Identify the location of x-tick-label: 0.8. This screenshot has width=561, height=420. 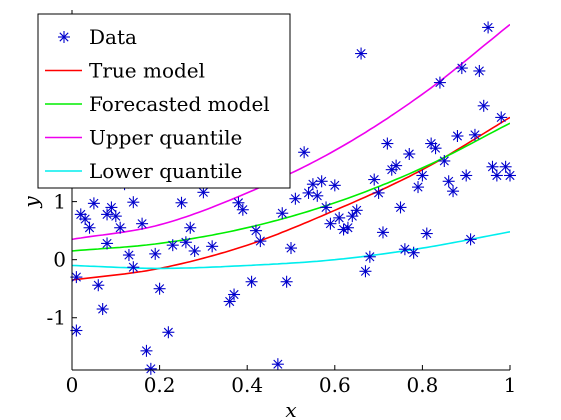
(422, 385).